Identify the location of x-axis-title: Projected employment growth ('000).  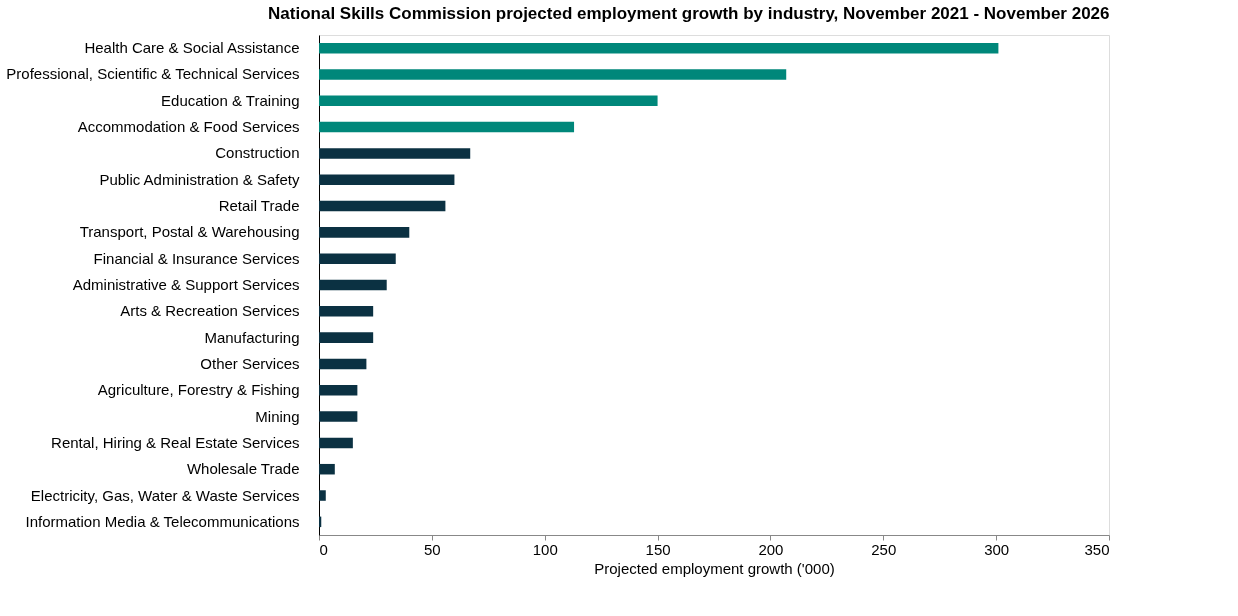
(714, 568).